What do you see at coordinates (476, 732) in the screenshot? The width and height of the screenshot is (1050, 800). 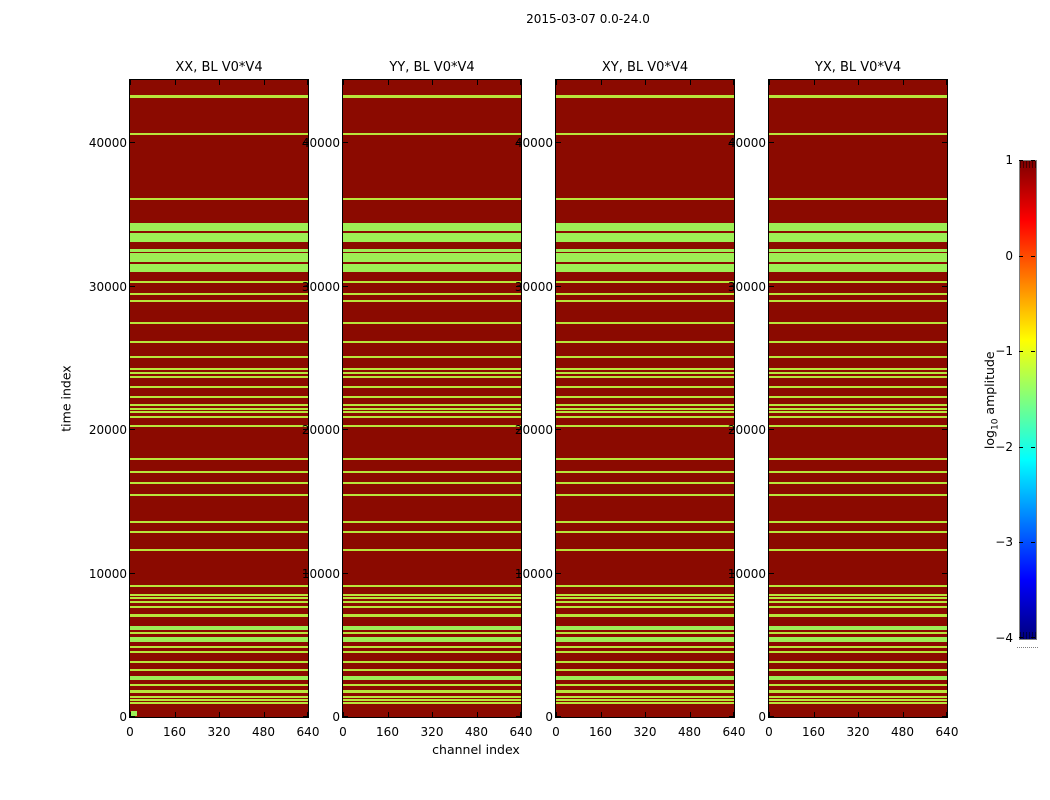 I see `x-tick-label: 480` at bounding box center [476, 732].